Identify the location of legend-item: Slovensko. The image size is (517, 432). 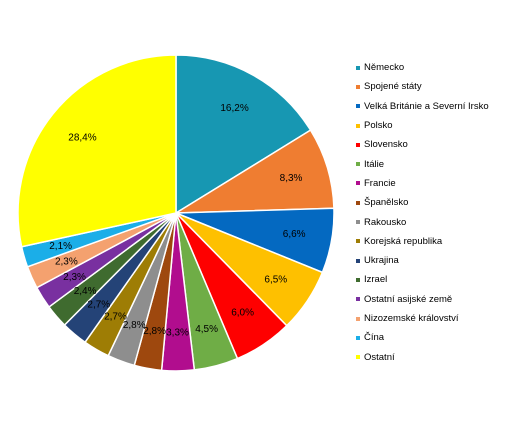
(436, 144).